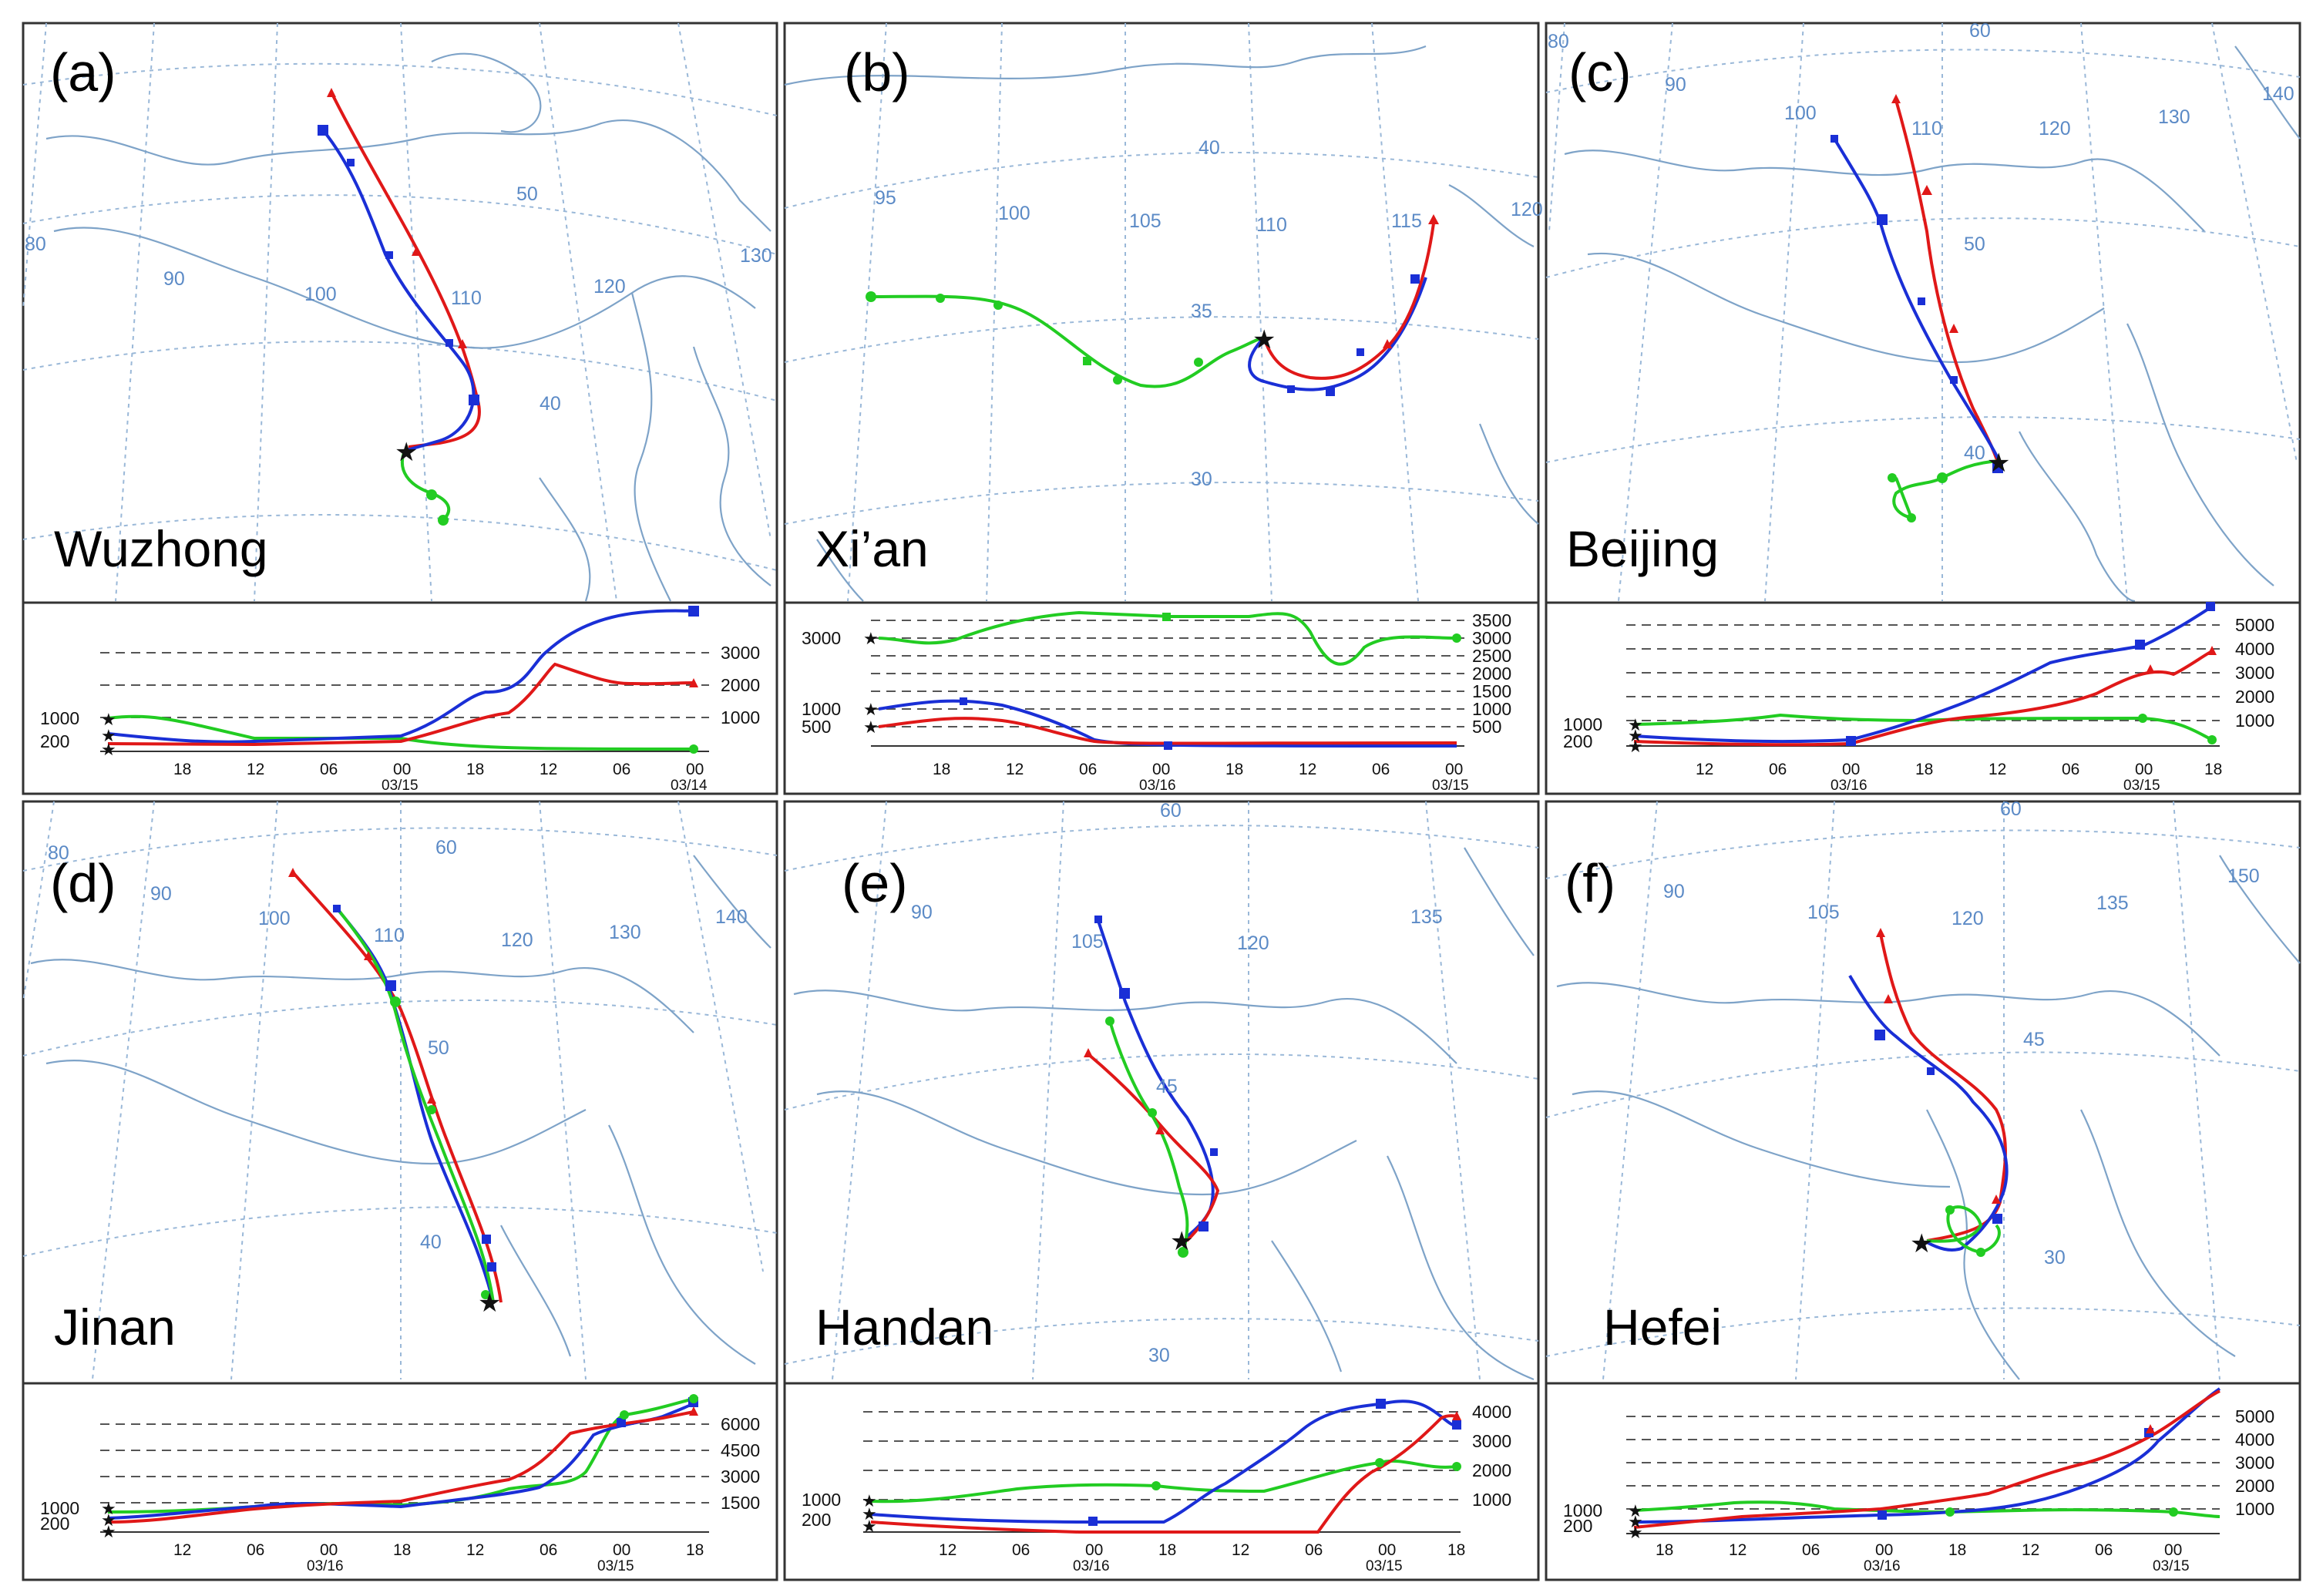 The width and height of the screenshot is (2323, 1596). What do you see at coordinates (2254, 697) in the screenshot?
I see `panel-c-altitude-label: 2000` at bounding box center [2254, 697].